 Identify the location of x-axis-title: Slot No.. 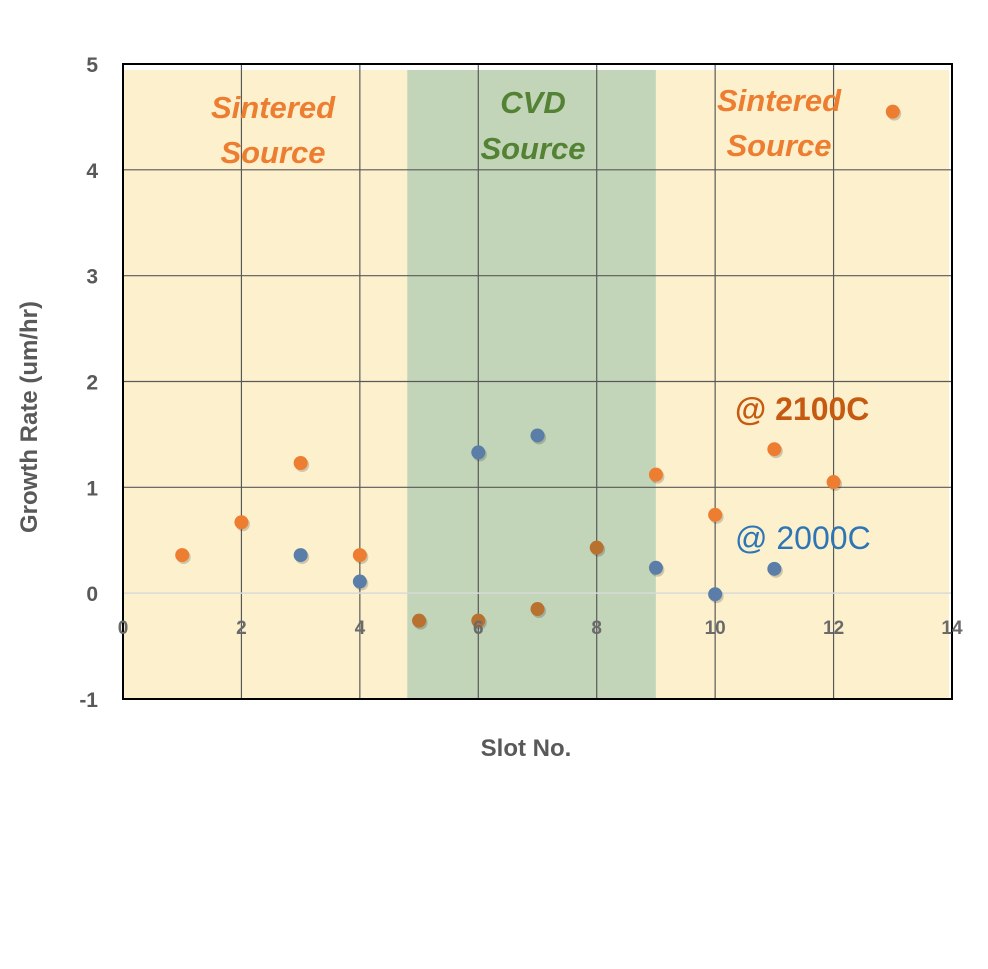
(526, 748).